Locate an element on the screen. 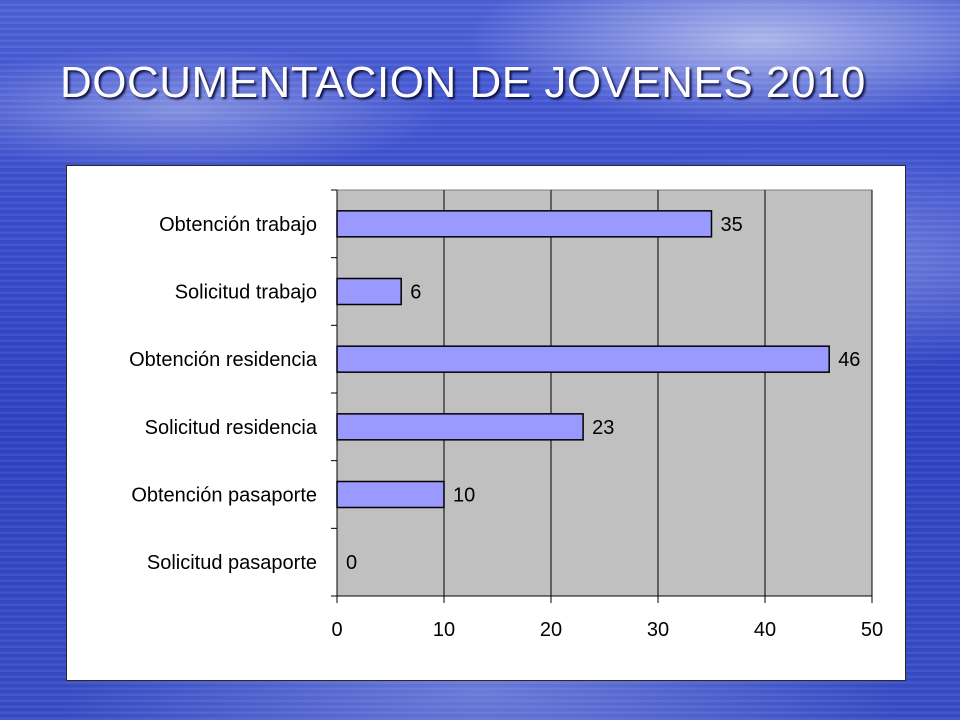  x-tick-label: 0 is located at coordinates (336, 630).